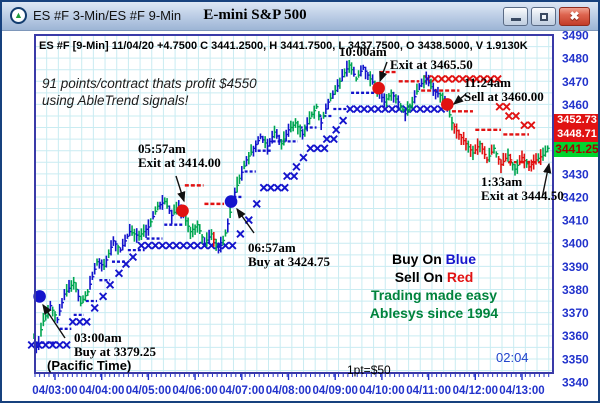  What do you see at coordinates (575, 36) in the screenshot?
I see `y-axis-label: 3490` at bounding box center [575, 36].